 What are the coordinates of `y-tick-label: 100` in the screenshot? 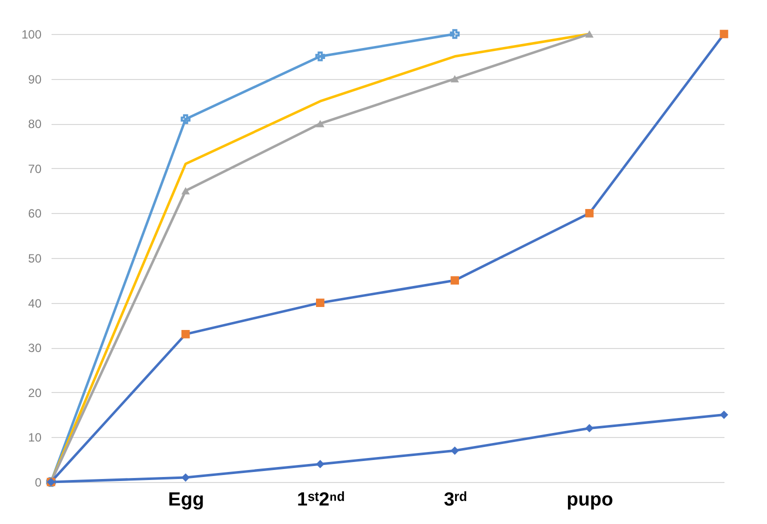 It's located at (31, 35).